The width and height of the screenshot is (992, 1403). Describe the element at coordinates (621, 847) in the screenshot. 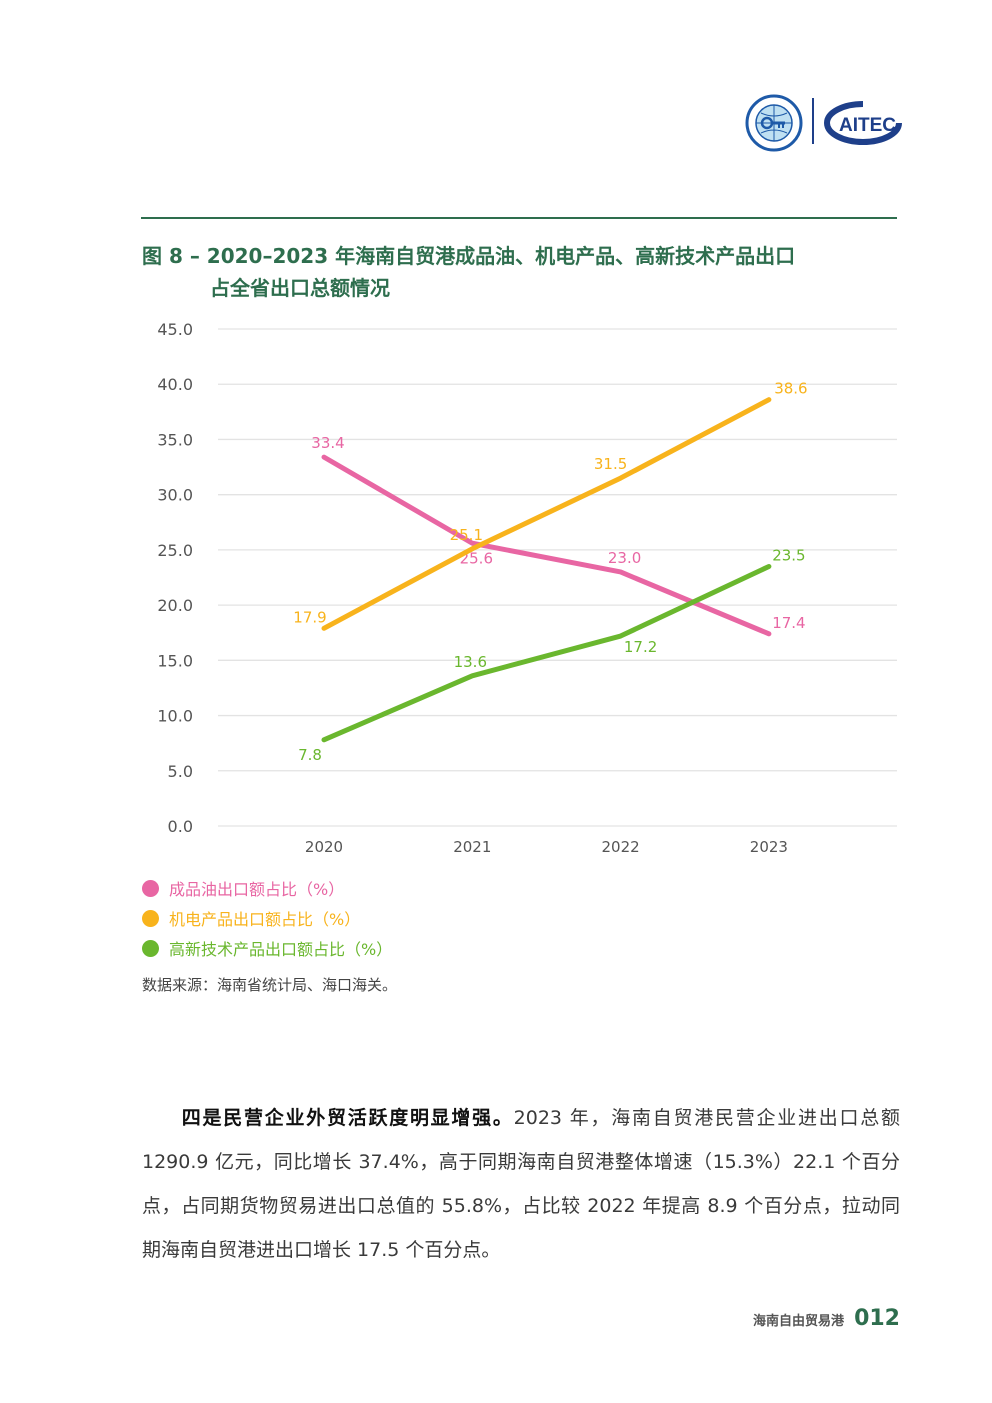

I see `x-tick-label: 2022` at that location.